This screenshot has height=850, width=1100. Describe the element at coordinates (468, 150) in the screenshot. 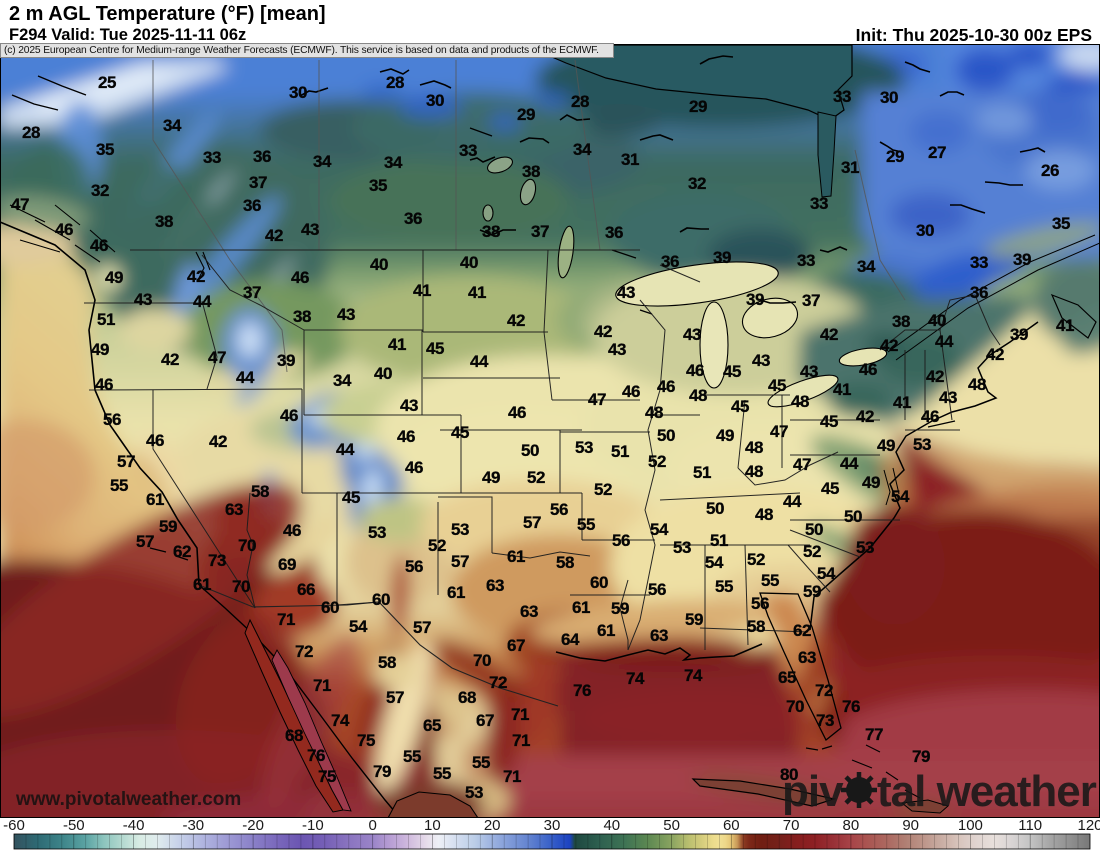

I see `svg-text: 33` at that location.